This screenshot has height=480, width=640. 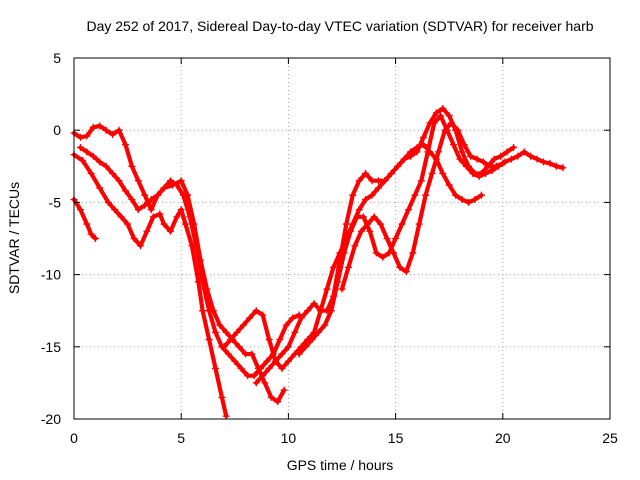 What do you see at coordinates (344, 438) in the screenshot?
I see `x-tick-labels: 0 5 10 15 20 25` at bounding box center [344, 438].